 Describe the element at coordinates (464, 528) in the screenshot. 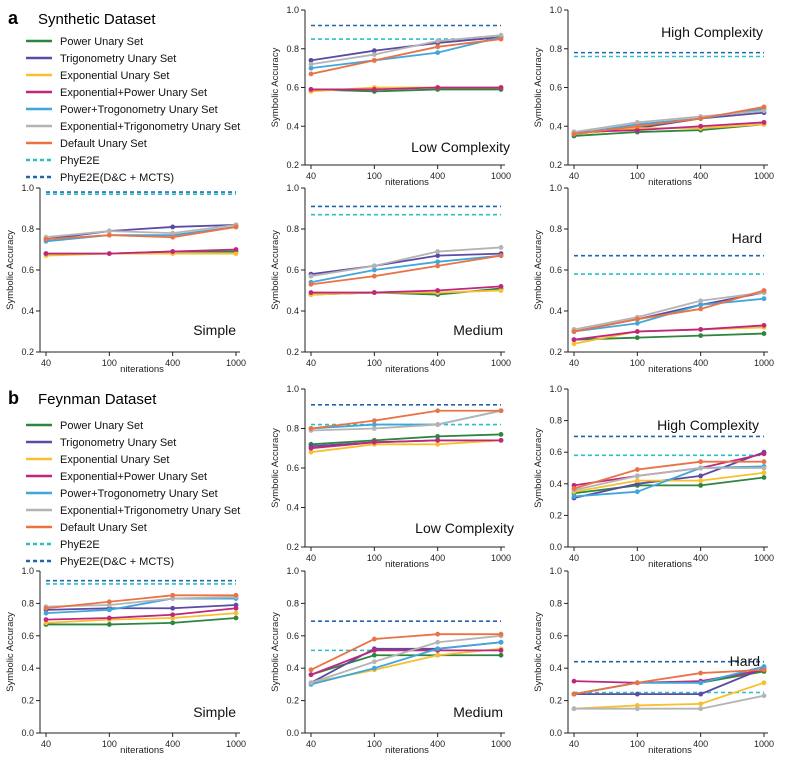

I see `panel-annotation: Low Complexity` at that location.